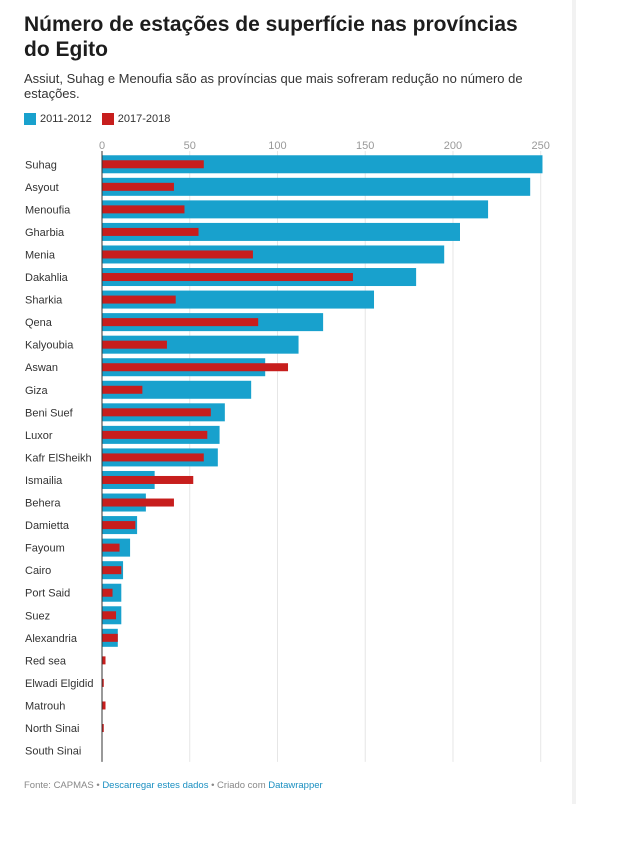 This screenshot has width=622, height=868. Describe the element at coordinates (41, 165) in the screenshot. I see `category-label: Suhag` at that location.